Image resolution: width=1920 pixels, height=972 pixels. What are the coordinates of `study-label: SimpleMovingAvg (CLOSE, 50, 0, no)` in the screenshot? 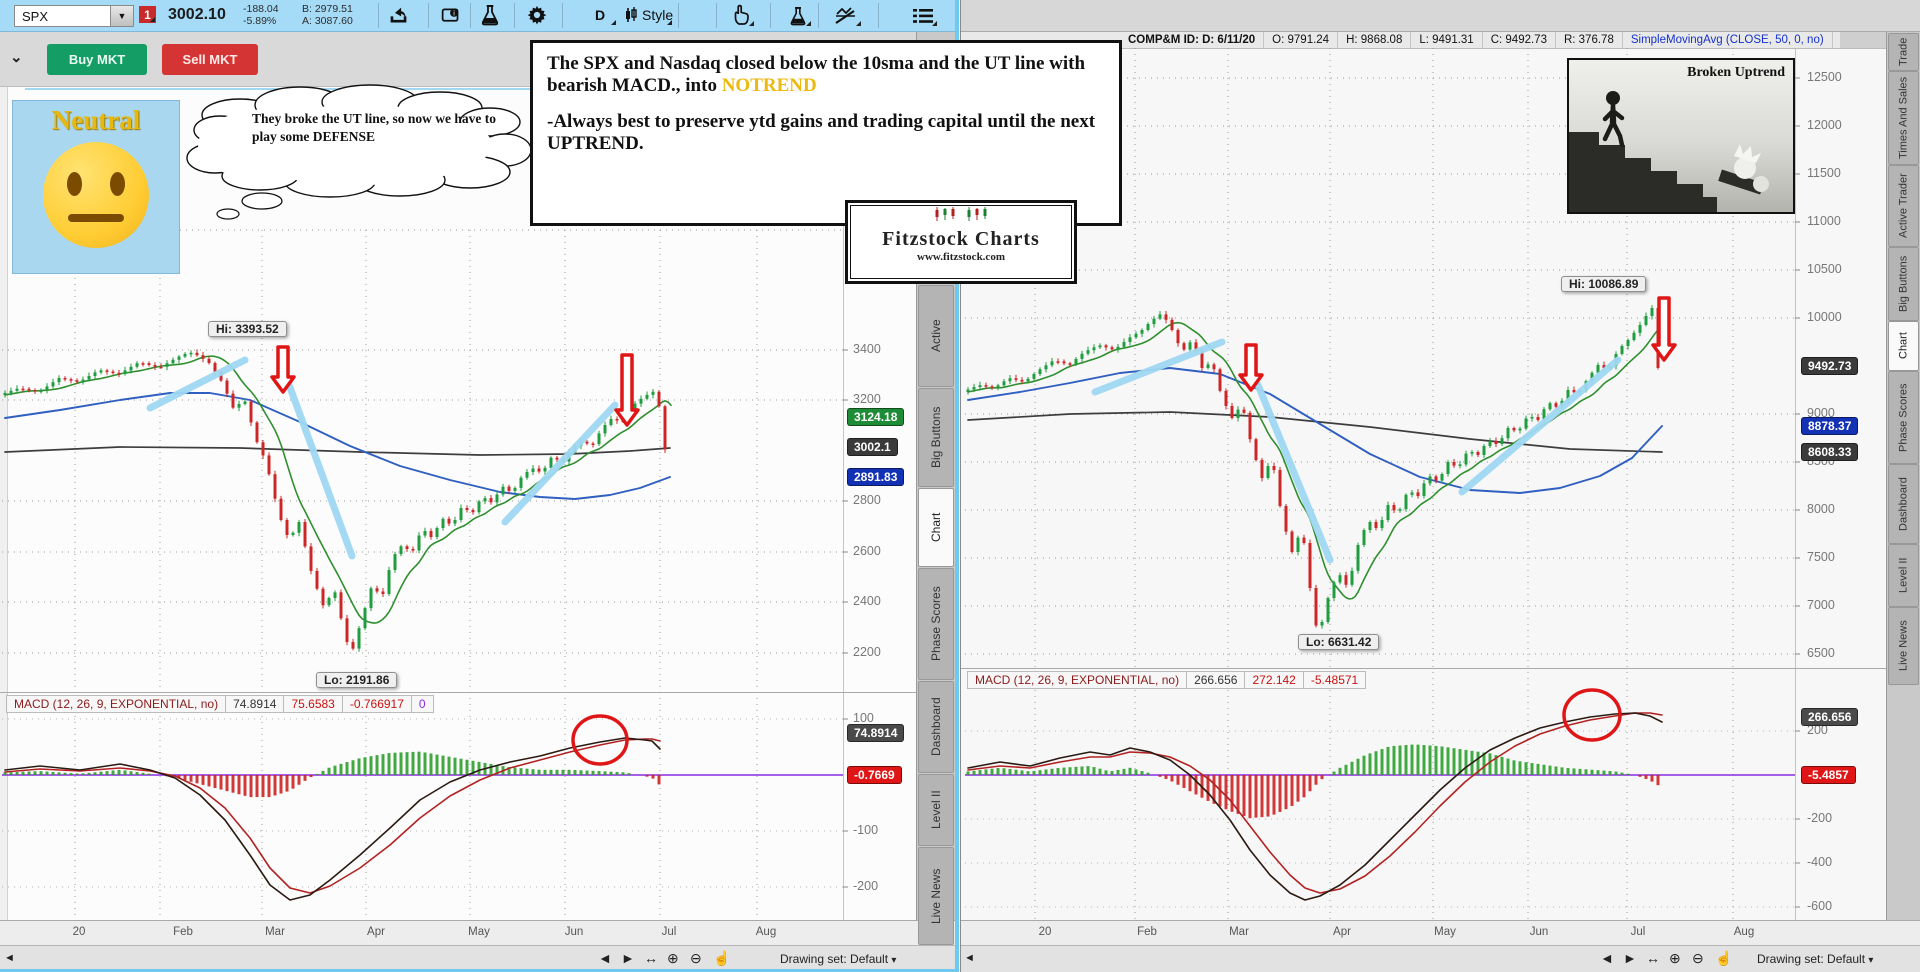 It's located at (1728, 39).